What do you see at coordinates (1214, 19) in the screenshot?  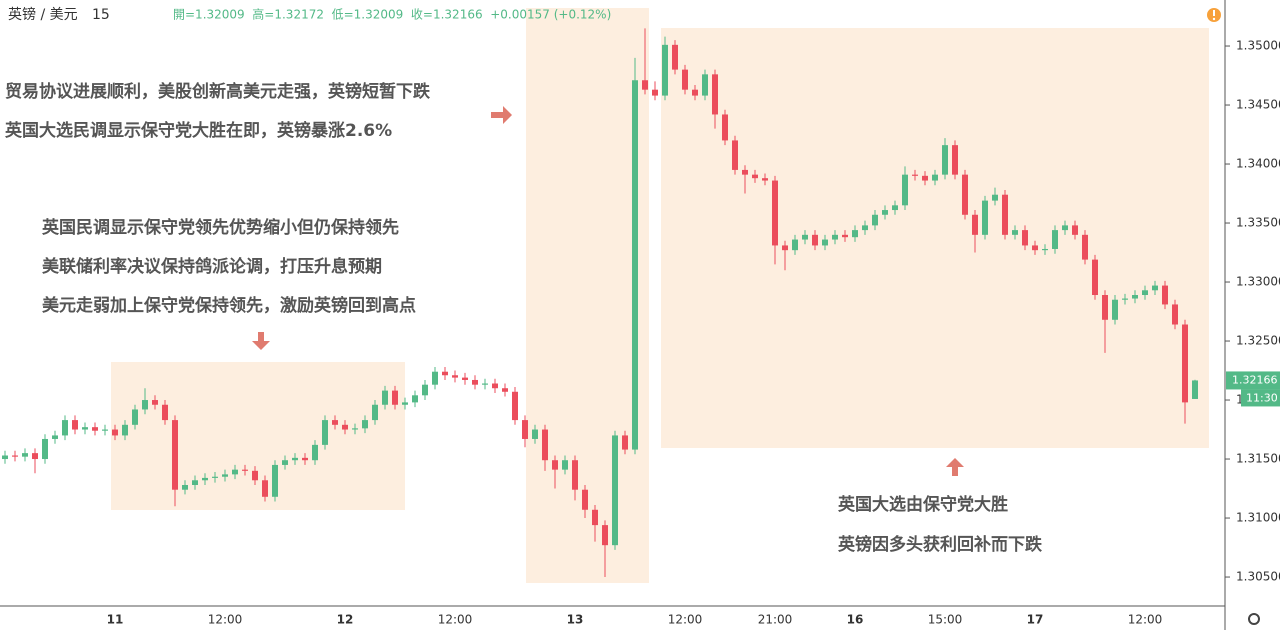 I see `alert-dot` at bounding box center [1214, 19].